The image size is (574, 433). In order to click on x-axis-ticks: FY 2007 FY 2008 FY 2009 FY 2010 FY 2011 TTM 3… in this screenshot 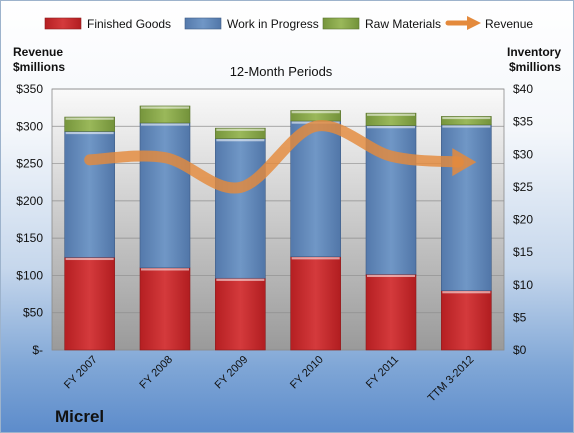, I will do `click(269, 379)`.